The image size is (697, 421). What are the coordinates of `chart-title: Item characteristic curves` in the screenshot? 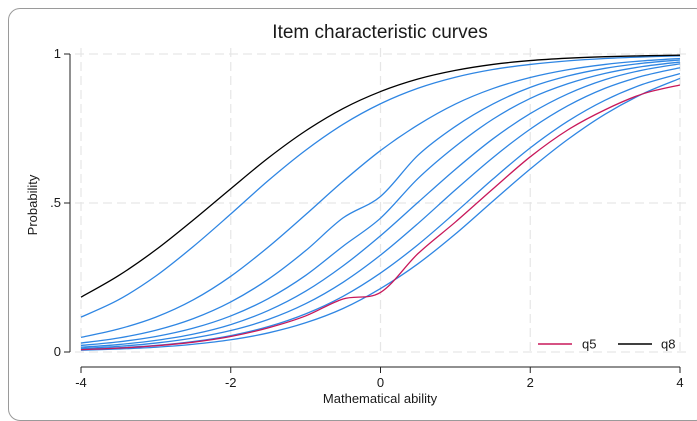 It's located at (379, 32).